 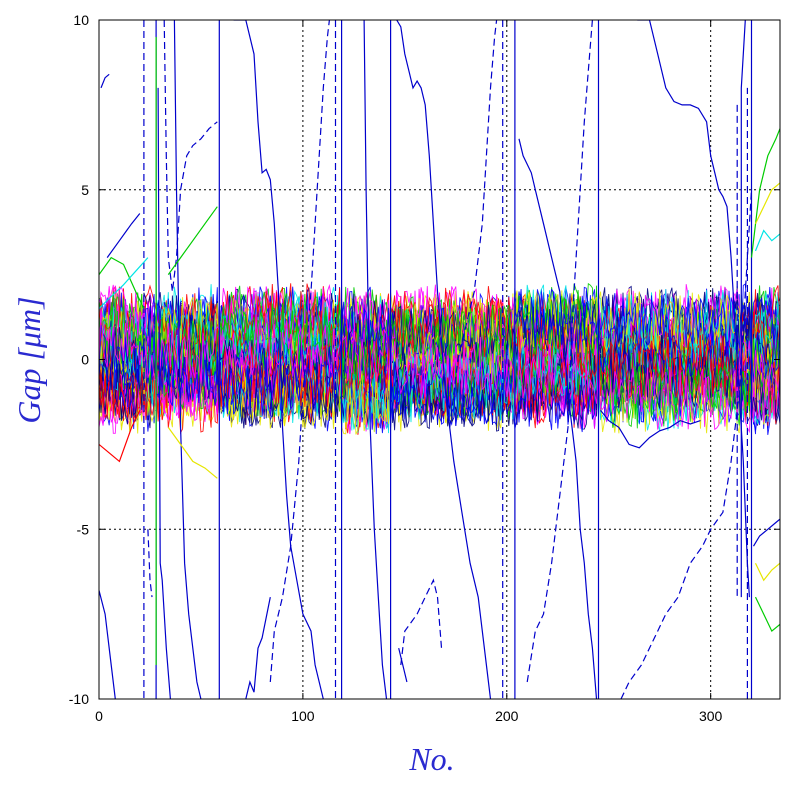 What do you see at coordinates (85, 360) in the screenshot?
I see `y-tick-label-0: 0` at bounding box center [85, 360].